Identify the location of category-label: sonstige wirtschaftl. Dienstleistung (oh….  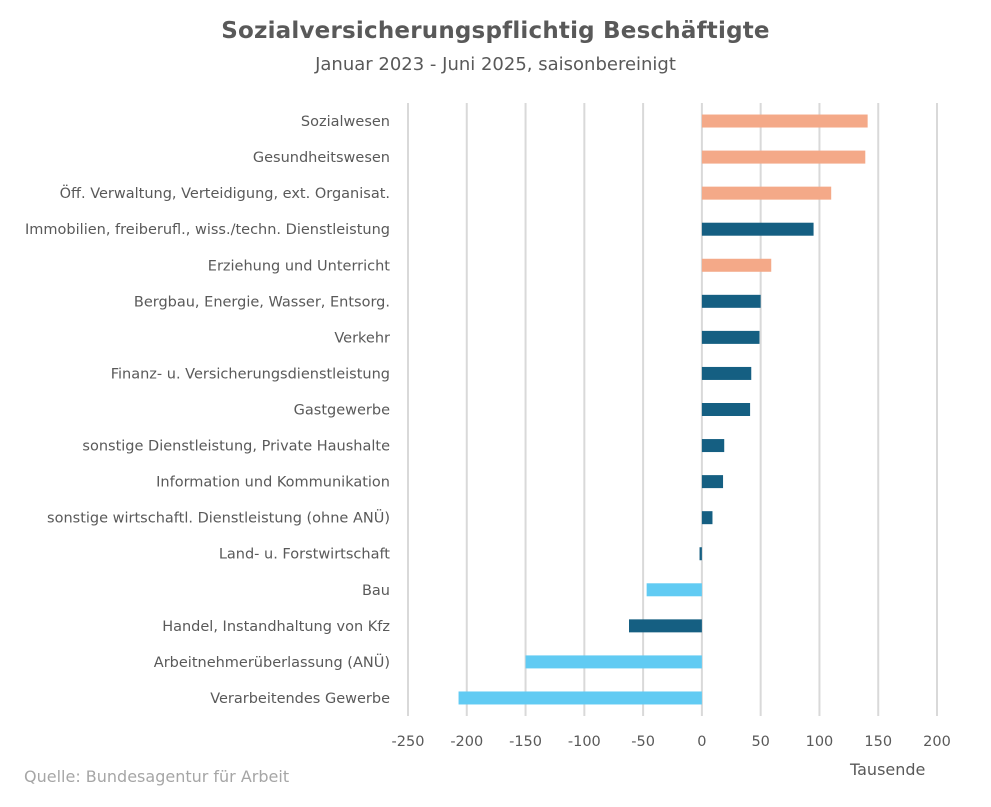
(218, 518).